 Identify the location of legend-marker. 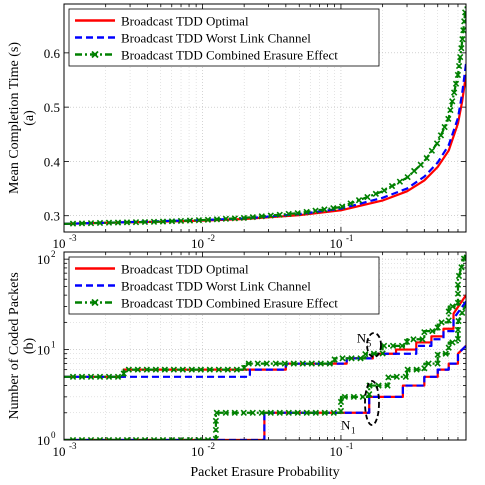
(95, 302).